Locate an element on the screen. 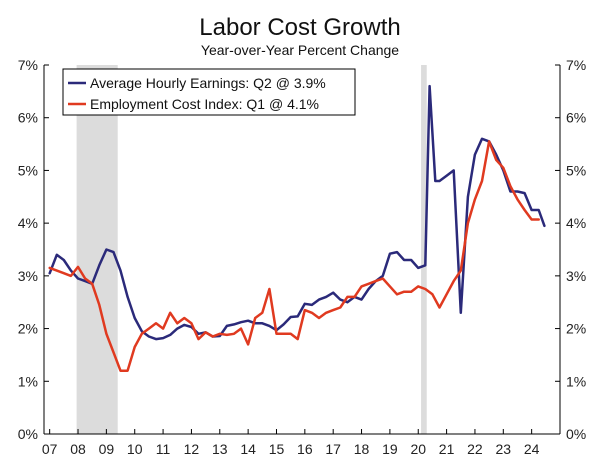 The width and height of the screenshot is (600, 461). legend-box is located at coordinates (209, 92).